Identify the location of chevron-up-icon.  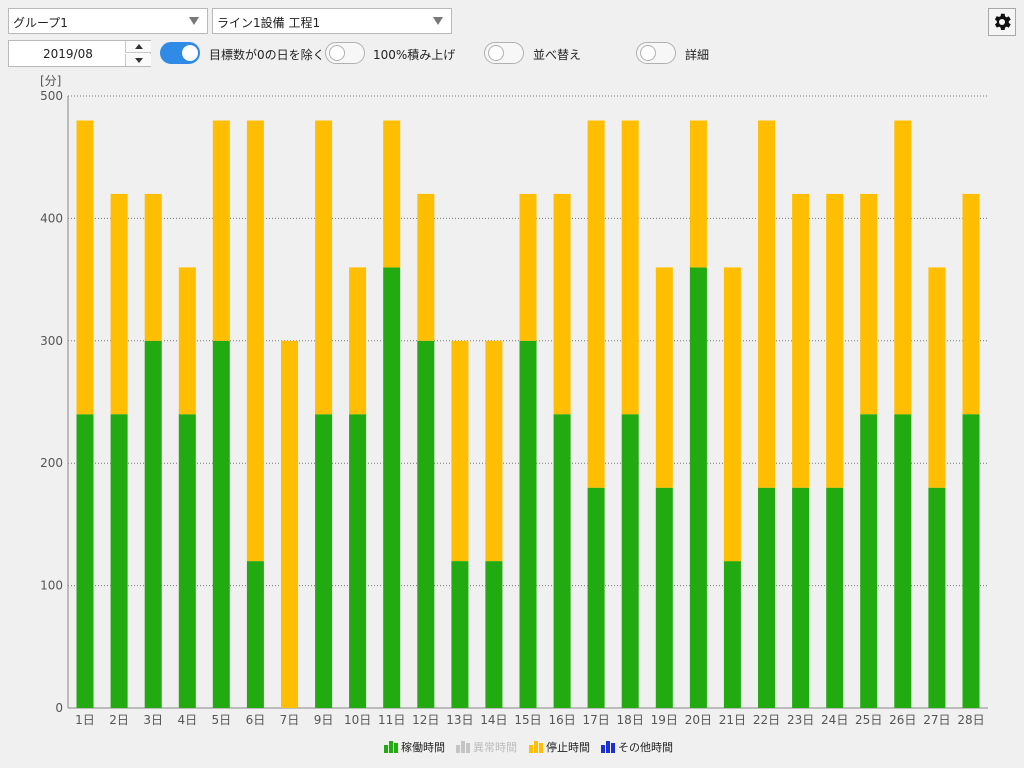
(138, 46).